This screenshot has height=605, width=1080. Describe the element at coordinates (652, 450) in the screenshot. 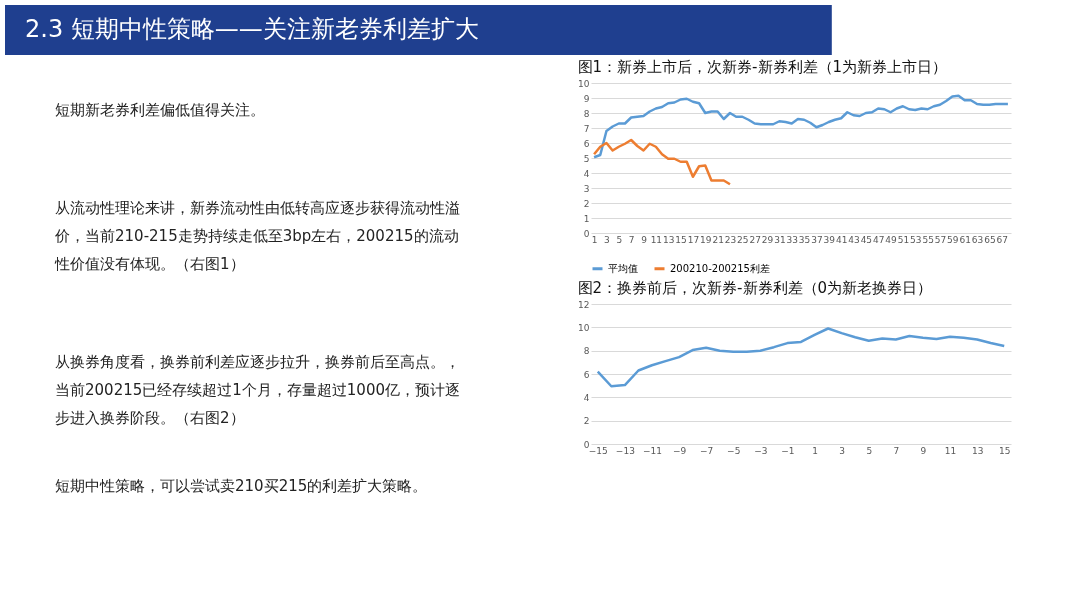

I see `x-tick-label: −11` at that location.